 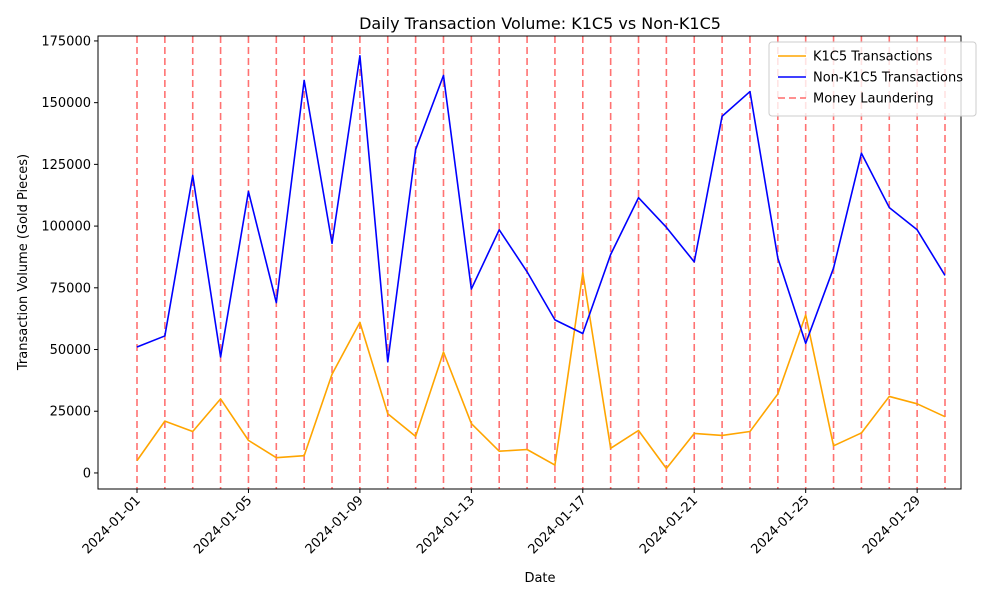 What do you see at coordinates (70, 288) in the screenshot?
I see `y-tick-label: 75000` at bounding box center [70, 288].